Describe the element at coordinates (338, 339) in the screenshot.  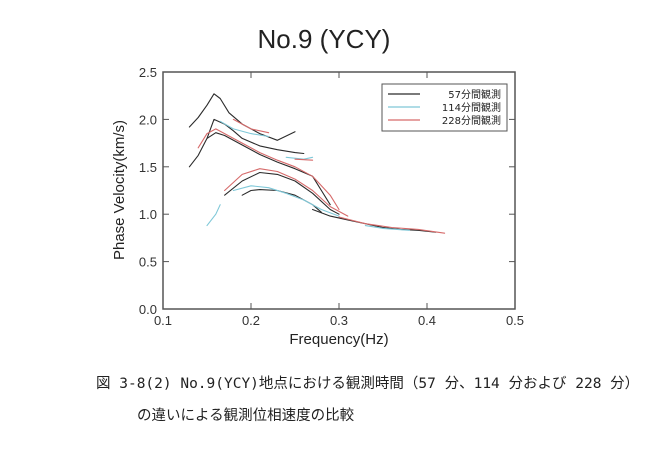
I see `x-axis-label: Frequency(Hz)` at that location.